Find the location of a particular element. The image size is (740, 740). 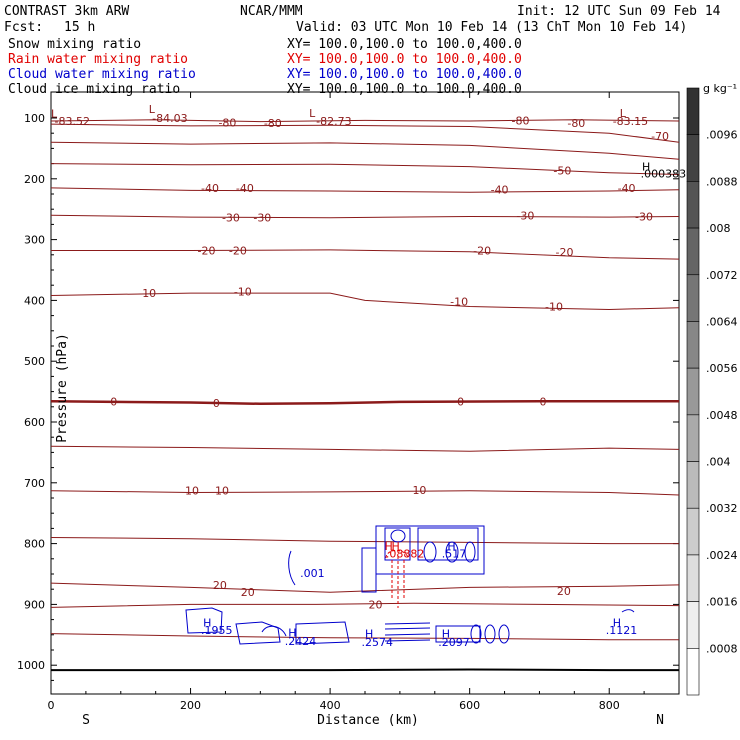

contour-label: .2574 is located at coordinates (378, 642).